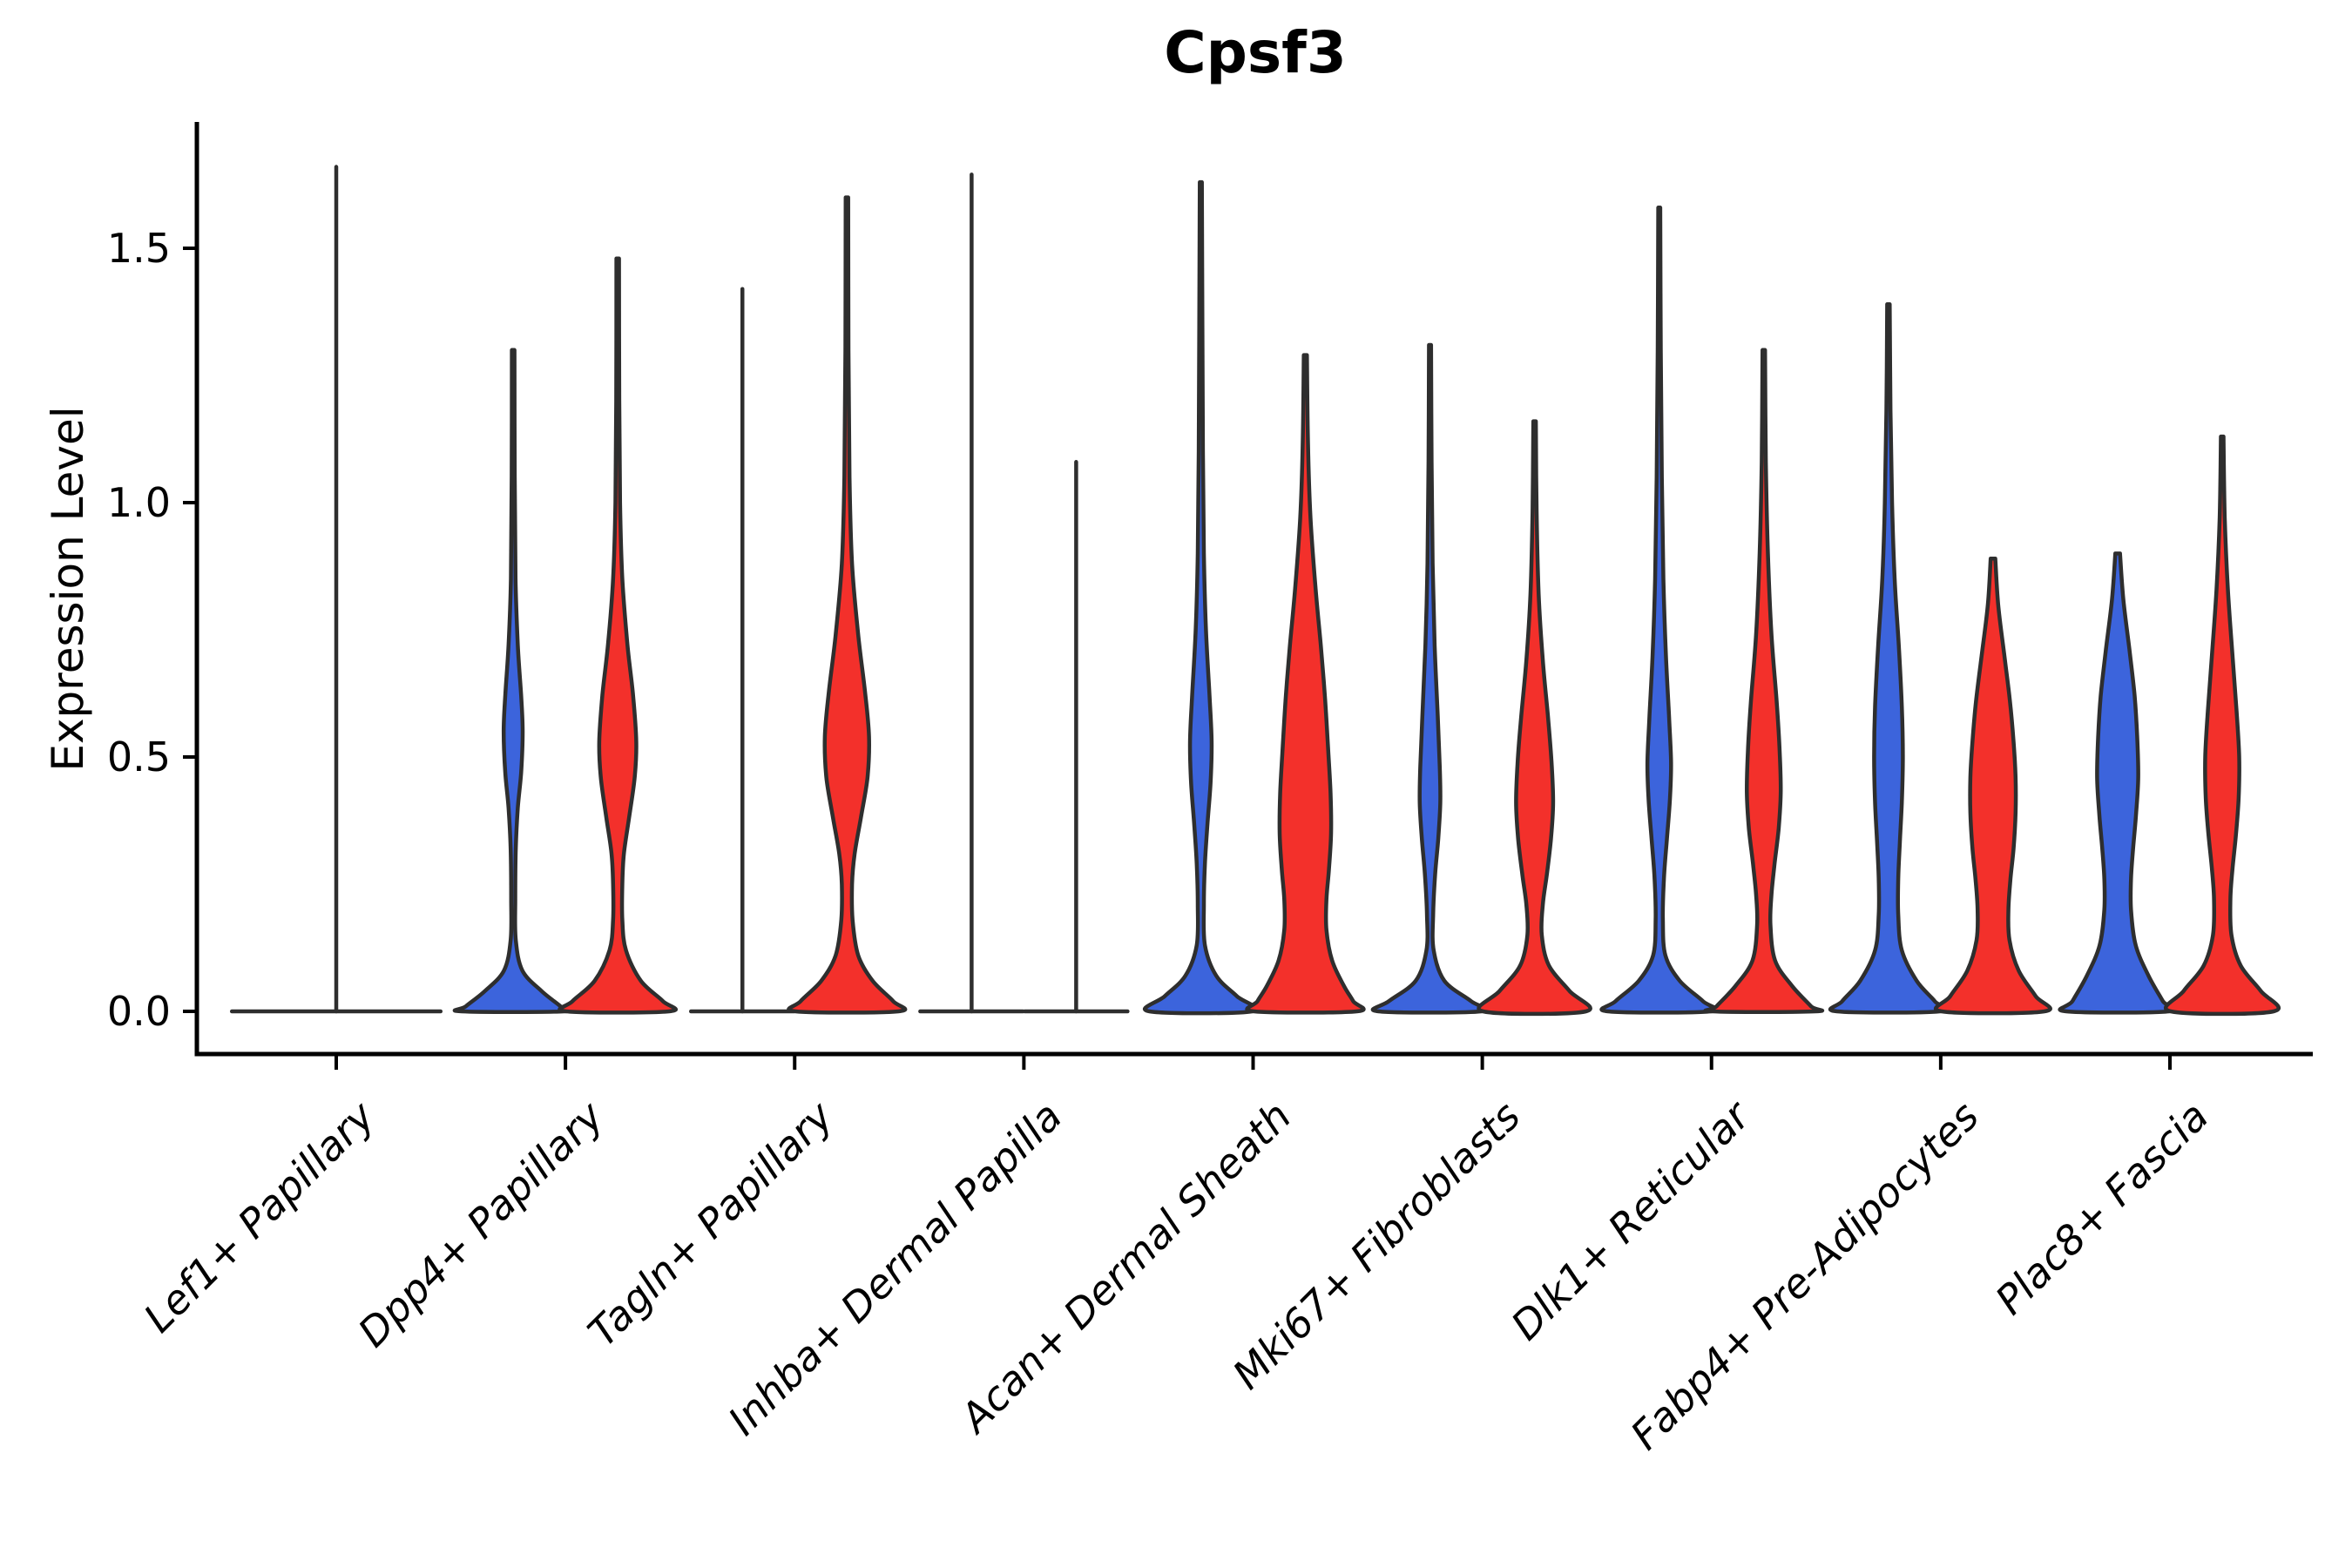  I want to click on violin-Plac8+ Fascia-red, so click(2222, 726).